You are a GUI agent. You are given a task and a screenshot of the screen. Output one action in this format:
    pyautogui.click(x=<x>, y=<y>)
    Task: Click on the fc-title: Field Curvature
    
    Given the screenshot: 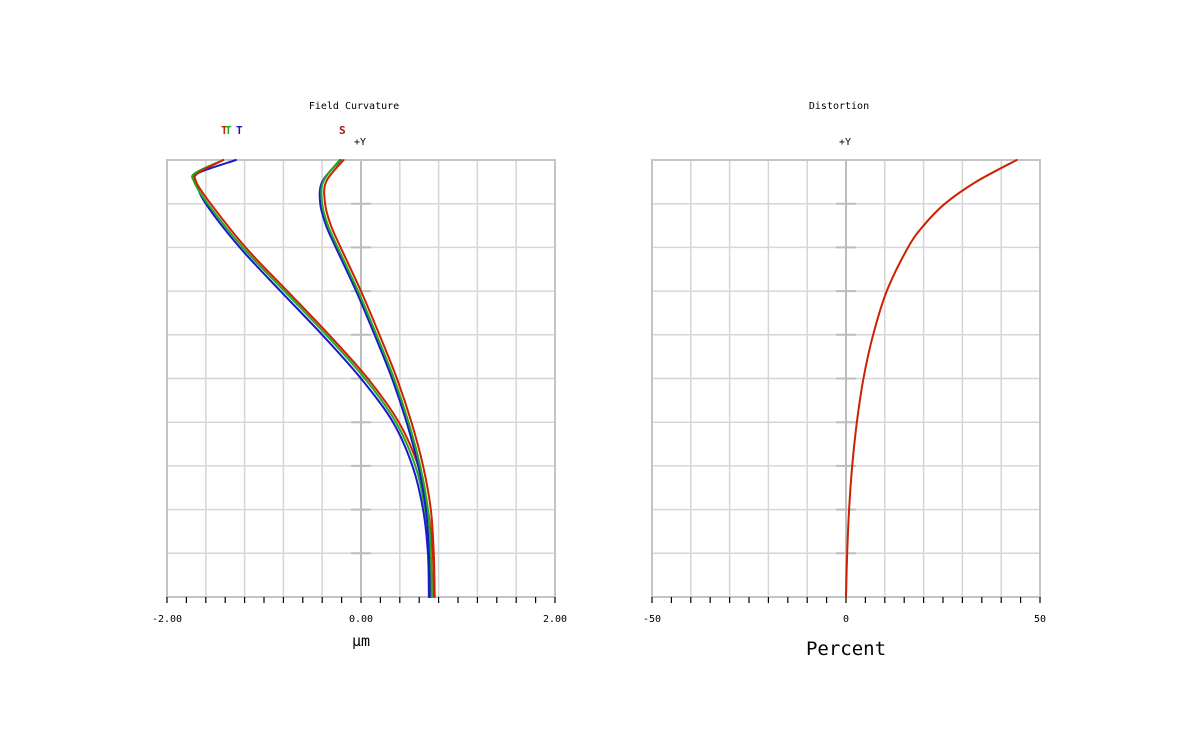 What is the action you would take?
    pyautogui.click(x=354, y=106)
    